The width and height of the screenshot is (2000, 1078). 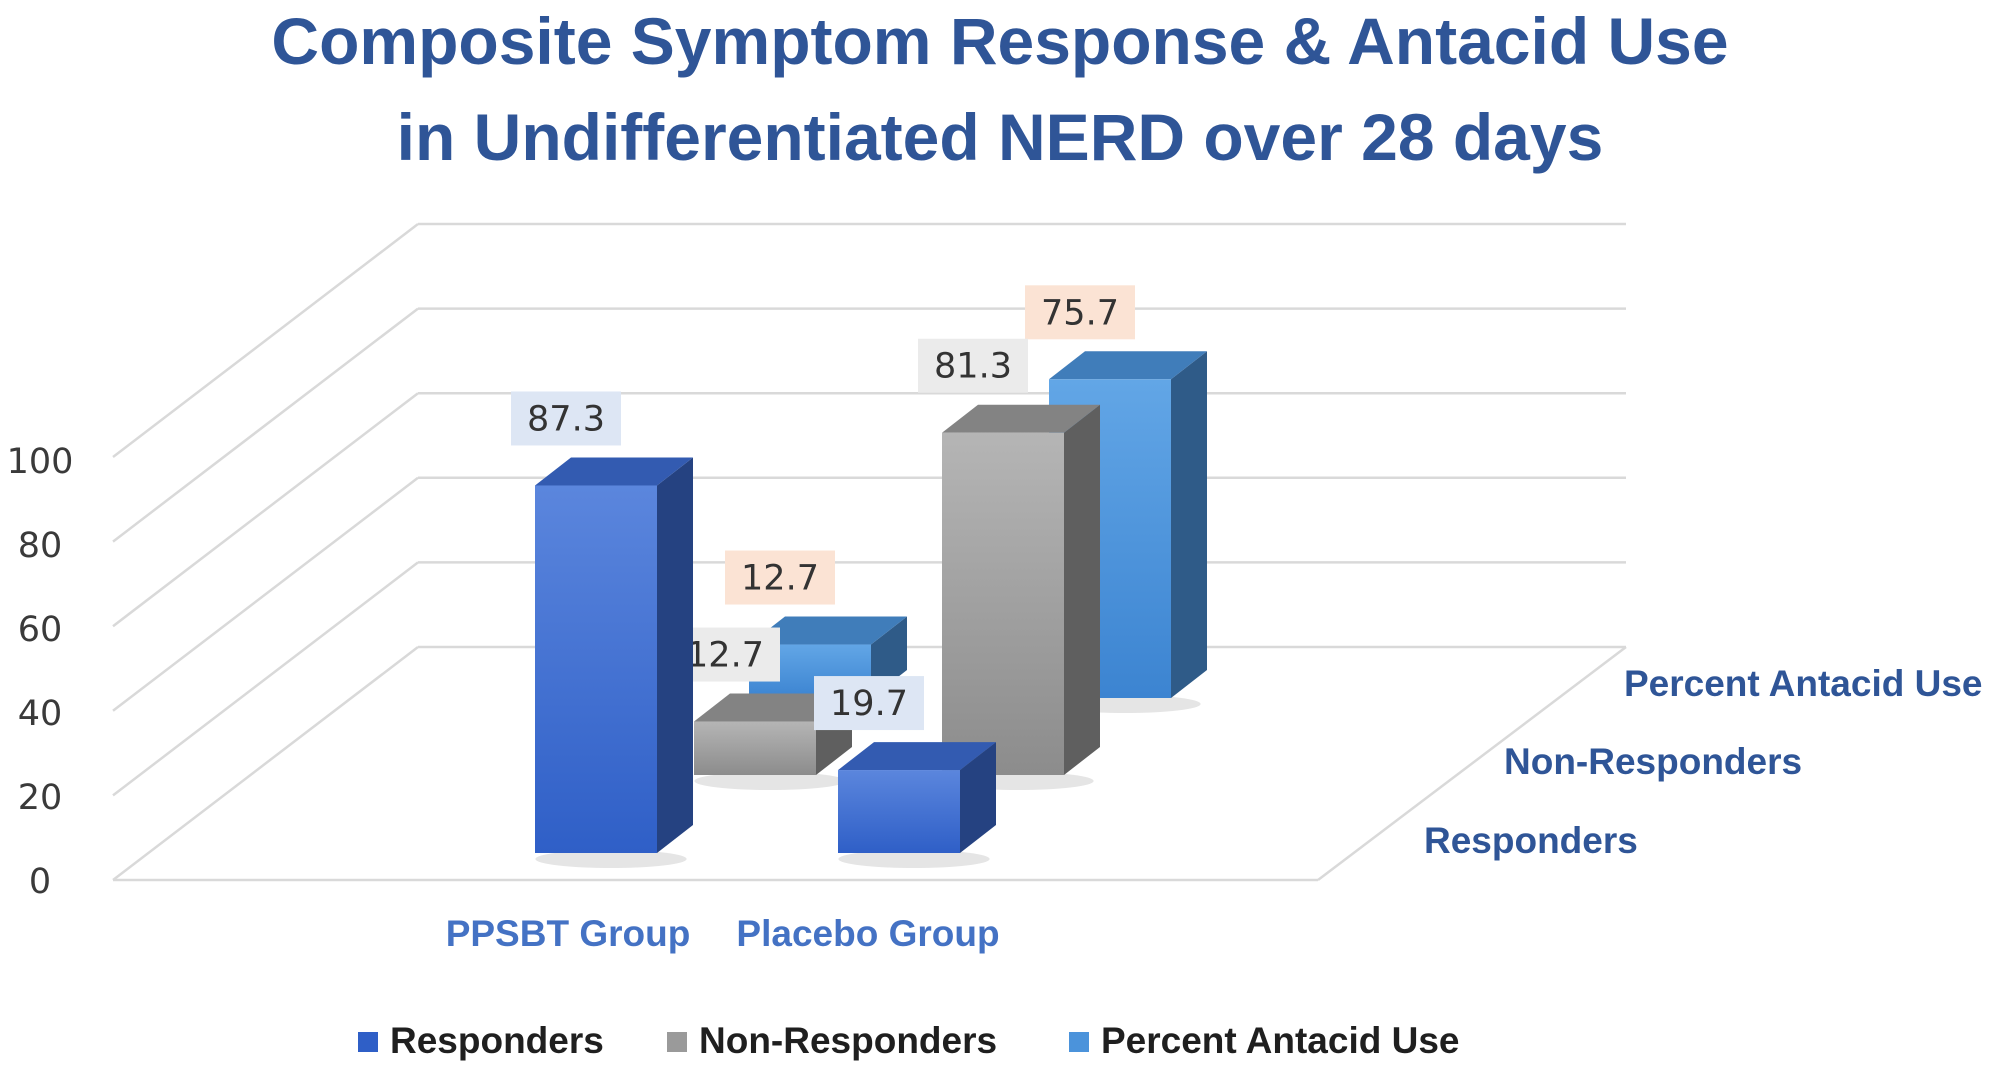 What do you see at coordinates (40, 798) in the screenshot?
I see `y-tick-label: 20` at bounding box center [40, 798].